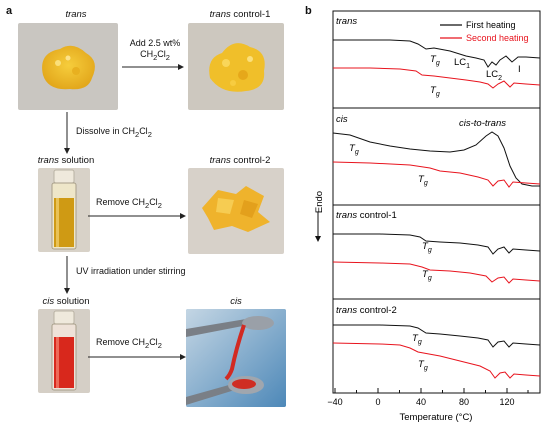 This screenshot has height=431, width=548. I want to click on cis-first-heating, so click(436, 159).